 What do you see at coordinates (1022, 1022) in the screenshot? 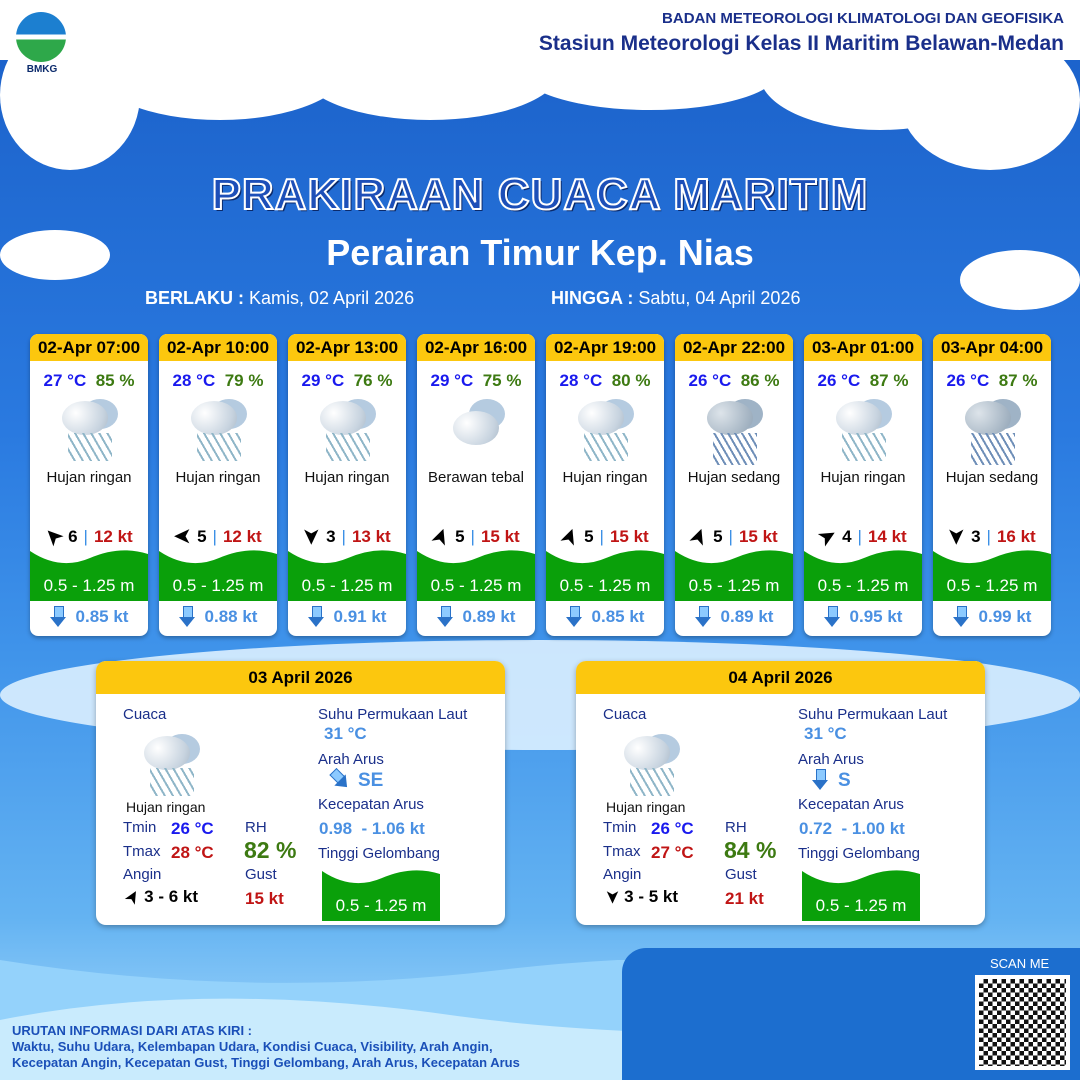
I see `qr-code` at bounding box center [1022, 1022].